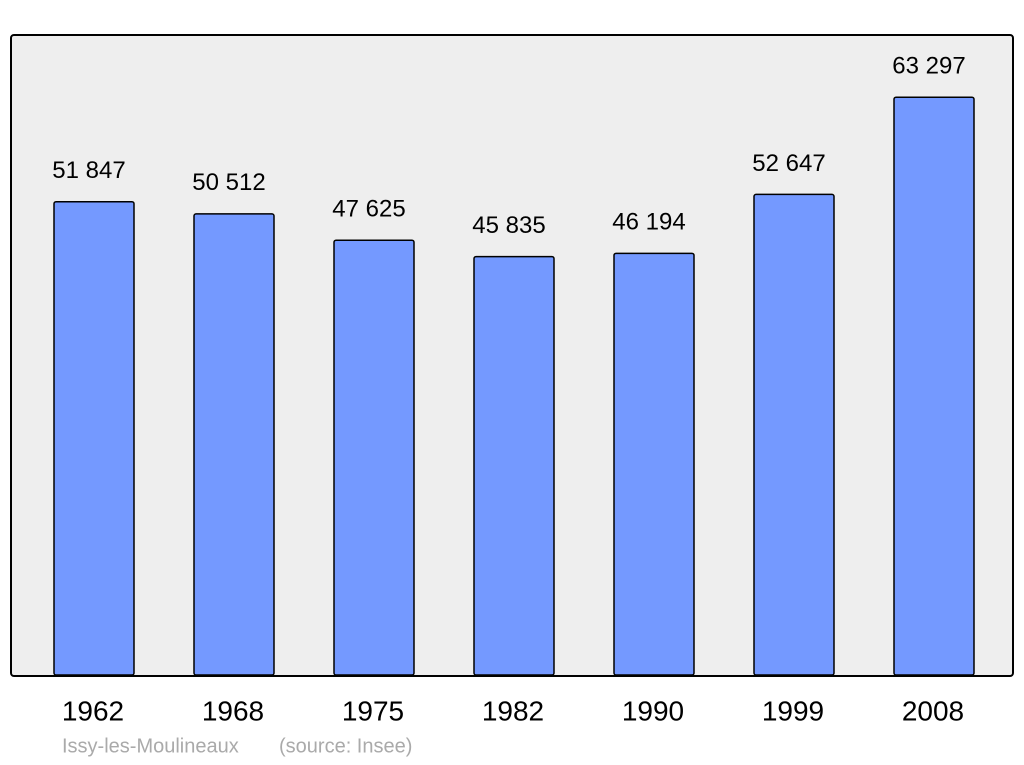  What do you see at coordinates (508, 225) in the screenshot?
I see `value-label: 45 835` at bounding box center [508, 225].